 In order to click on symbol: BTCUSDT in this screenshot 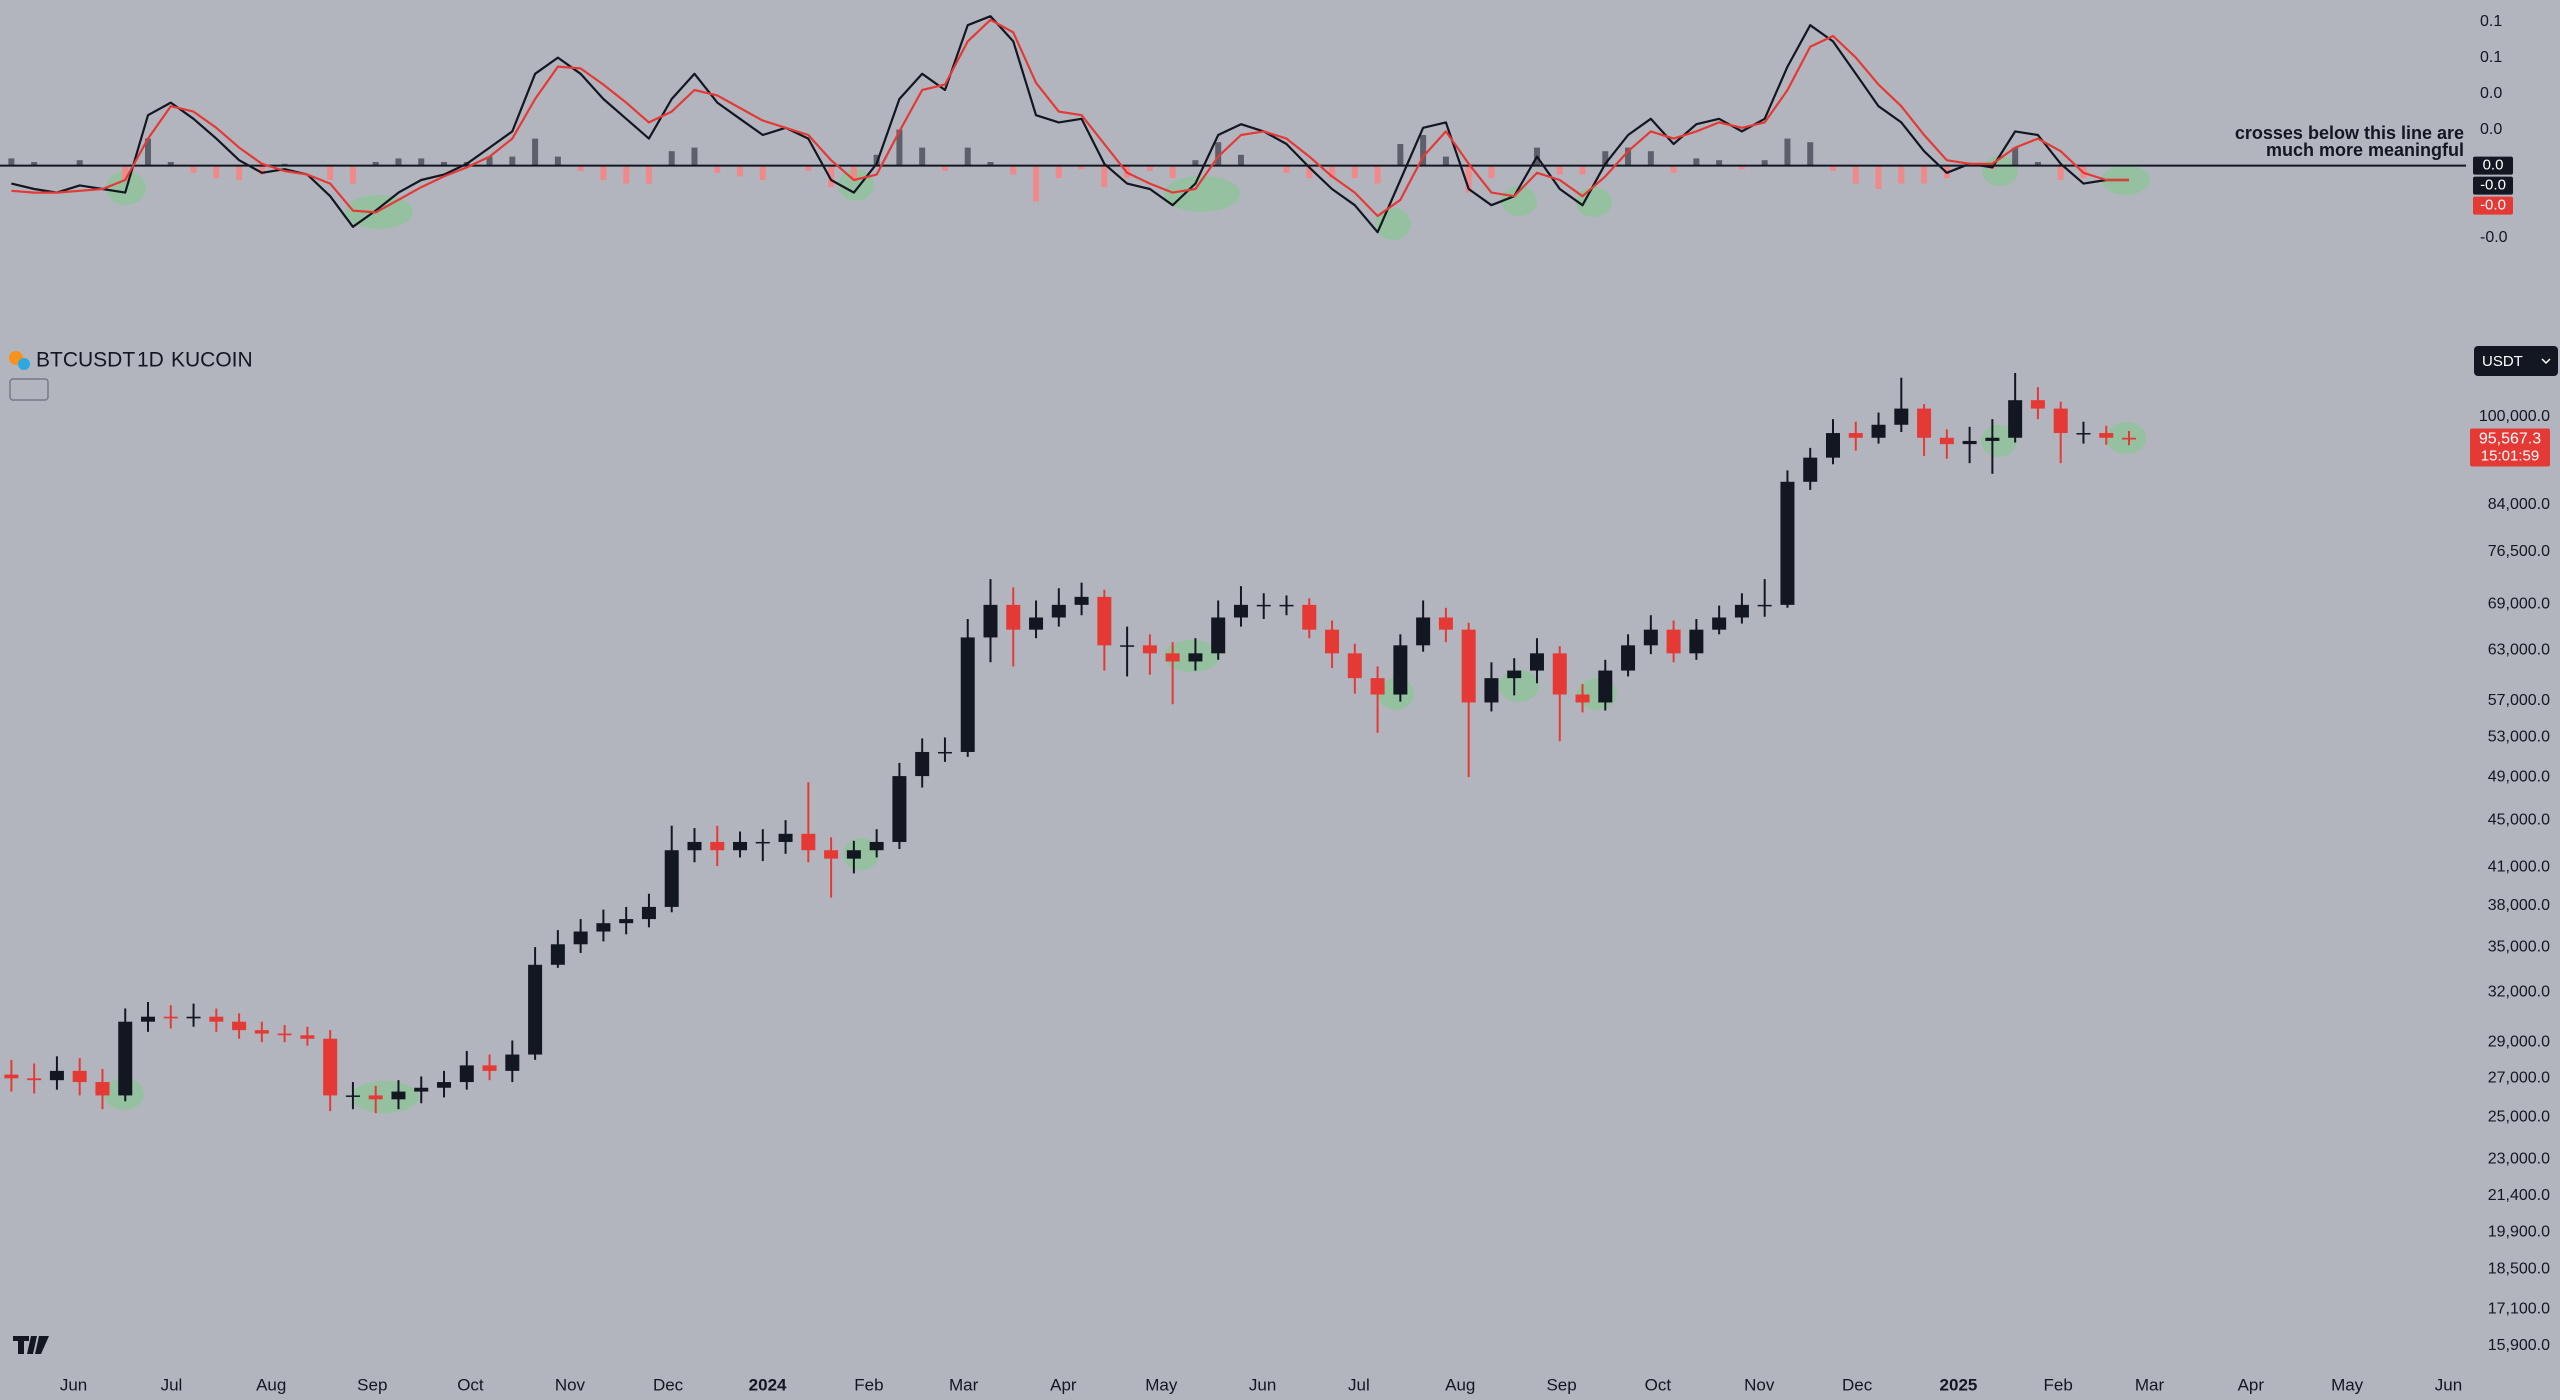, I will do `click(85, 360)`.